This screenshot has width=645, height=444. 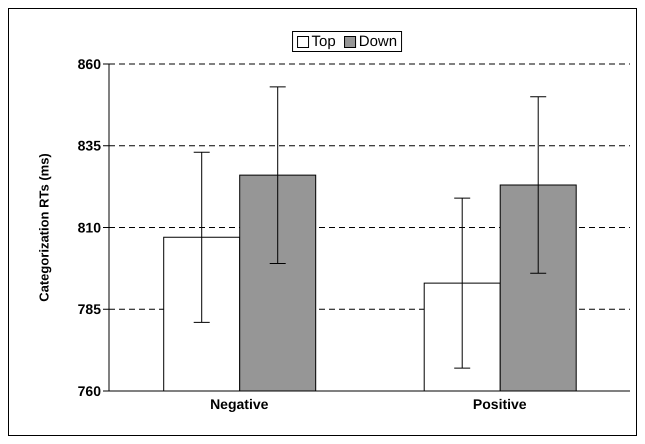 What do you see at coordinates (90, 390) in the screenshot?
I see `y-tick-label: 760` at bounding box center [90, 390].